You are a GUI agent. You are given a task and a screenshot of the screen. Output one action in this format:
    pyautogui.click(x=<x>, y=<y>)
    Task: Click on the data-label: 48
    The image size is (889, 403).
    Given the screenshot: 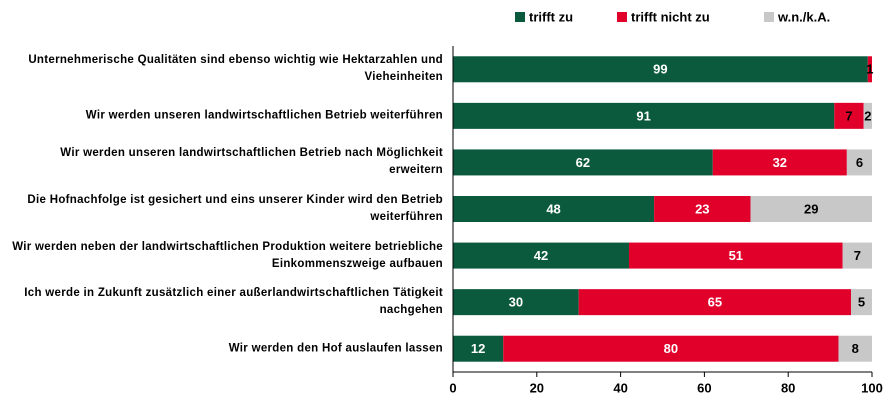 What is the action you would take?
    pyautogui.click(x=553, y=208)
    